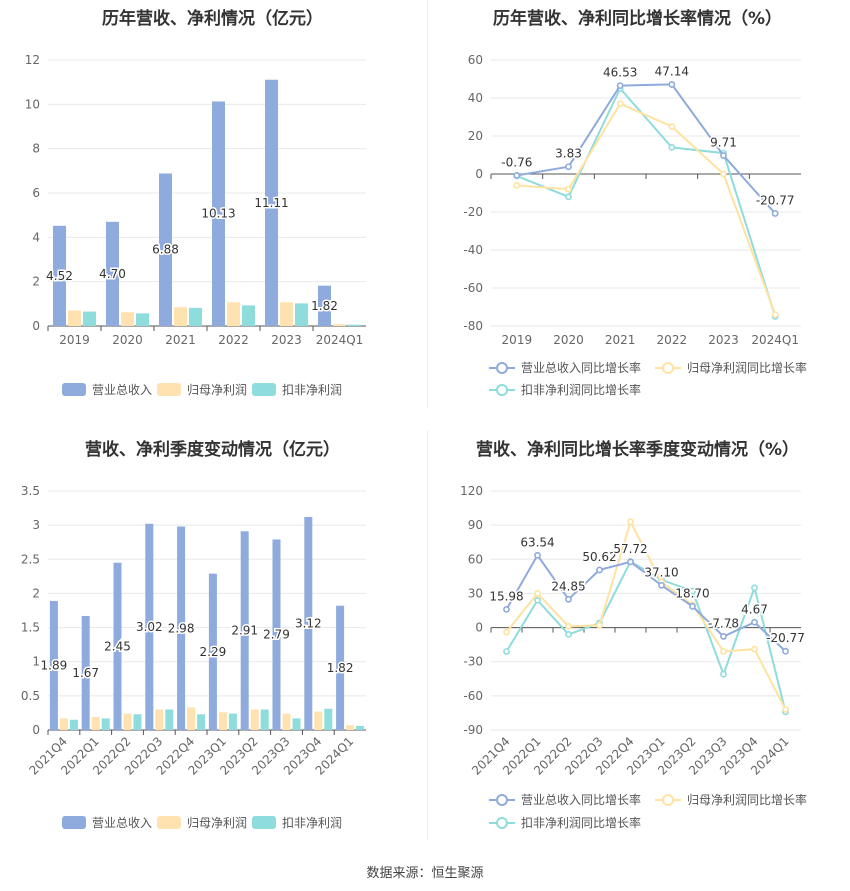  Describe the element at coordinates (723, 143) in the screenshot. I see `point-value-label: 9.71` at that location.